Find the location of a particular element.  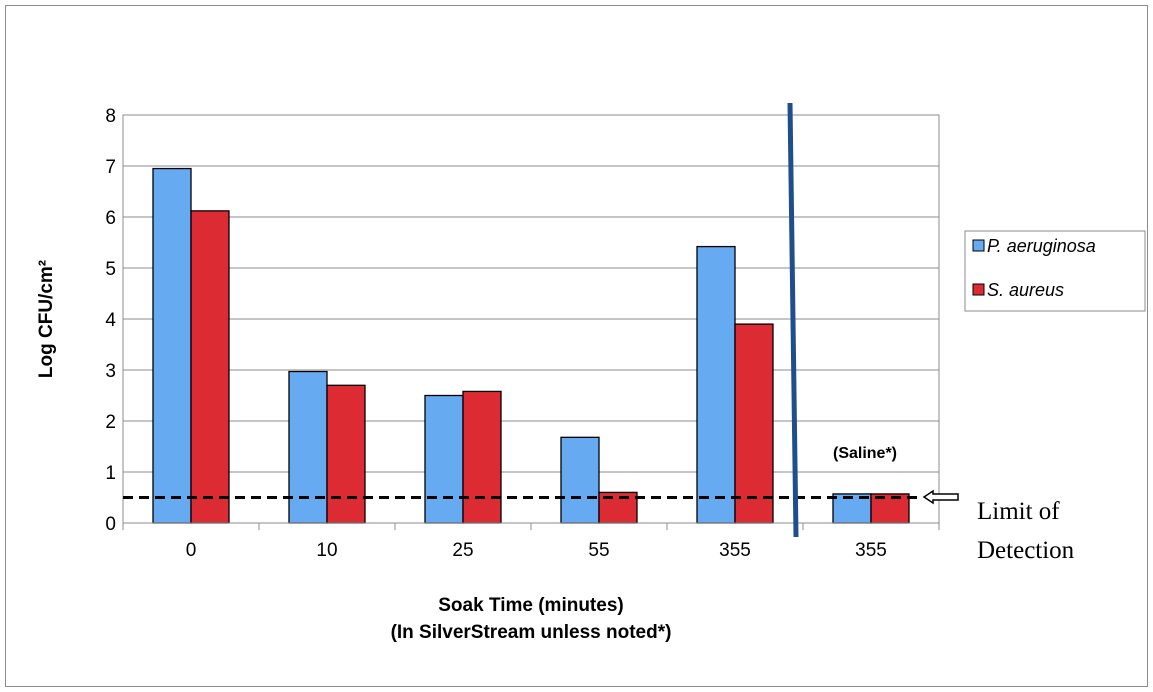

y-axis-title: Log CFU/cm² is located at coordinates (46, 319).